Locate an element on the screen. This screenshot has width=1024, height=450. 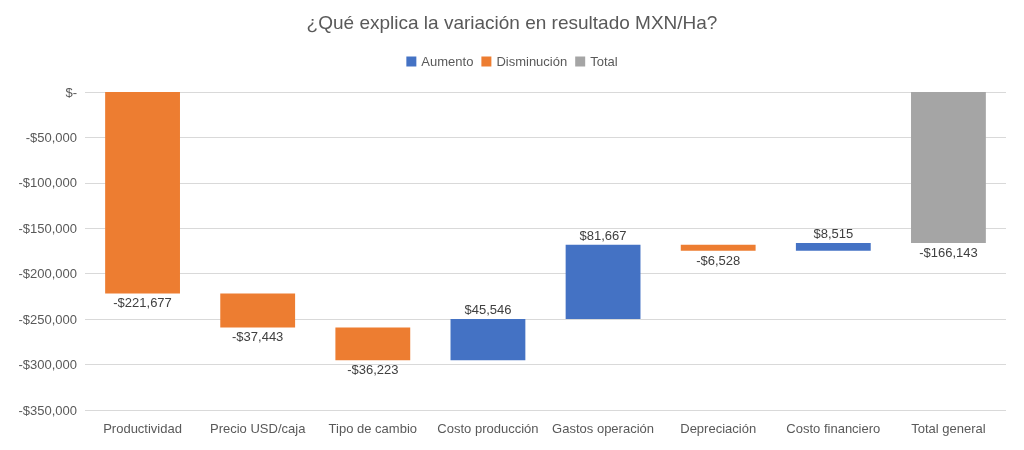
y-tick-label: -$350,000 is located at coordinates (47, 410).